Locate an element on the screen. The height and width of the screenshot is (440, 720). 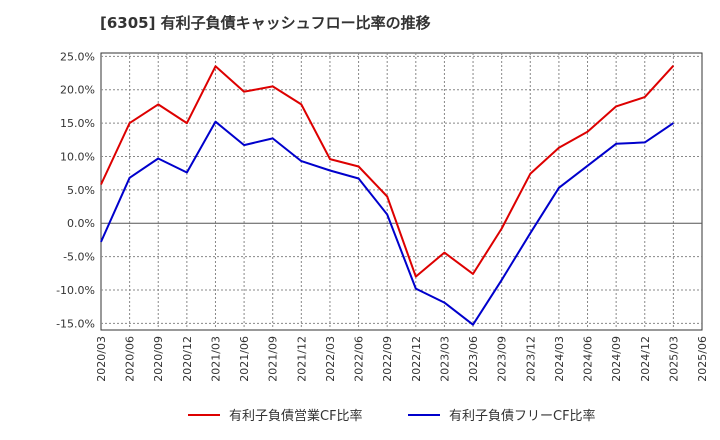
legend: 有利子負債営業CF比率 有利子負債フリーCF比率 is located at coordinates (392, 416).